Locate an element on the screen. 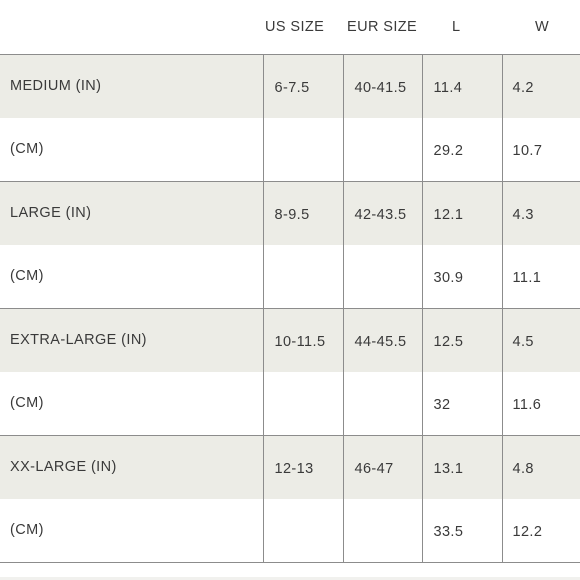  table-row: MEDIUM (IN) 6-7.5 40-41.5 11.4 4.2 is located at coordinates (290, 86).